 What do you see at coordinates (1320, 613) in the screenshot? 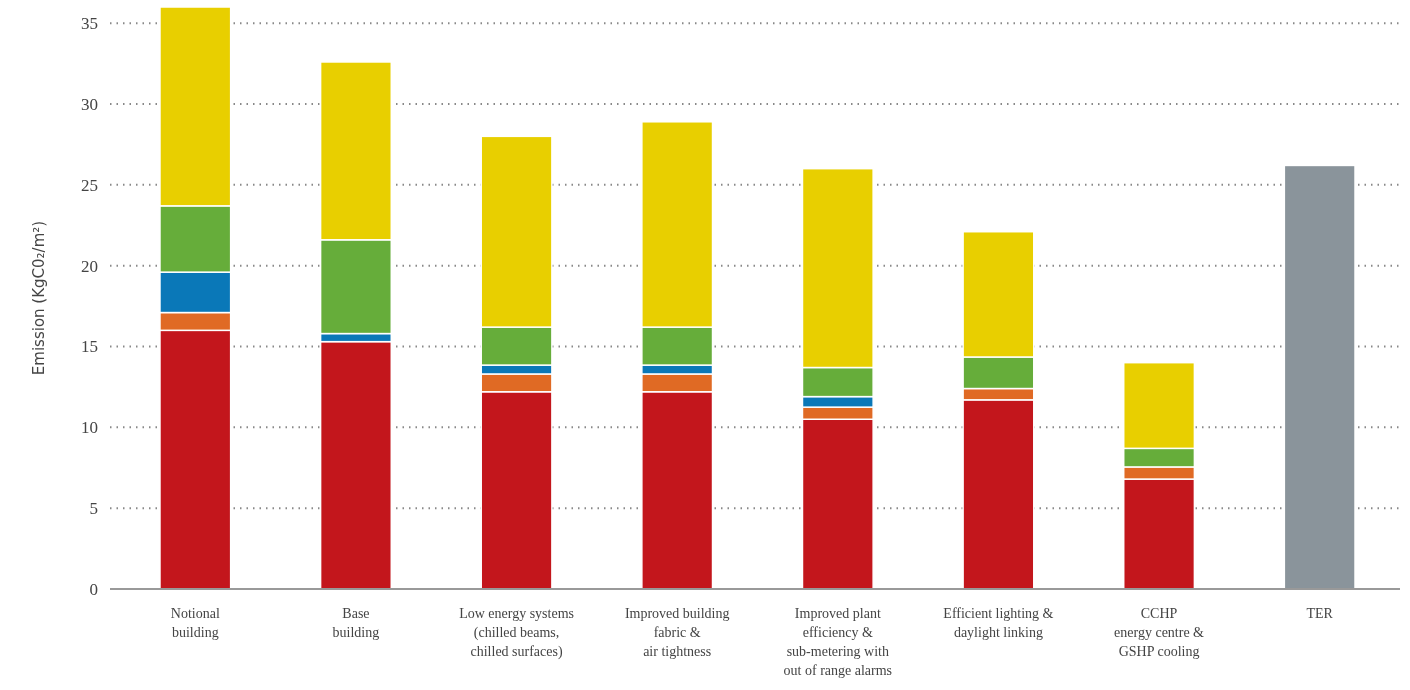
I see `x-tick-label: TER` at bounding box center [1320, 613].